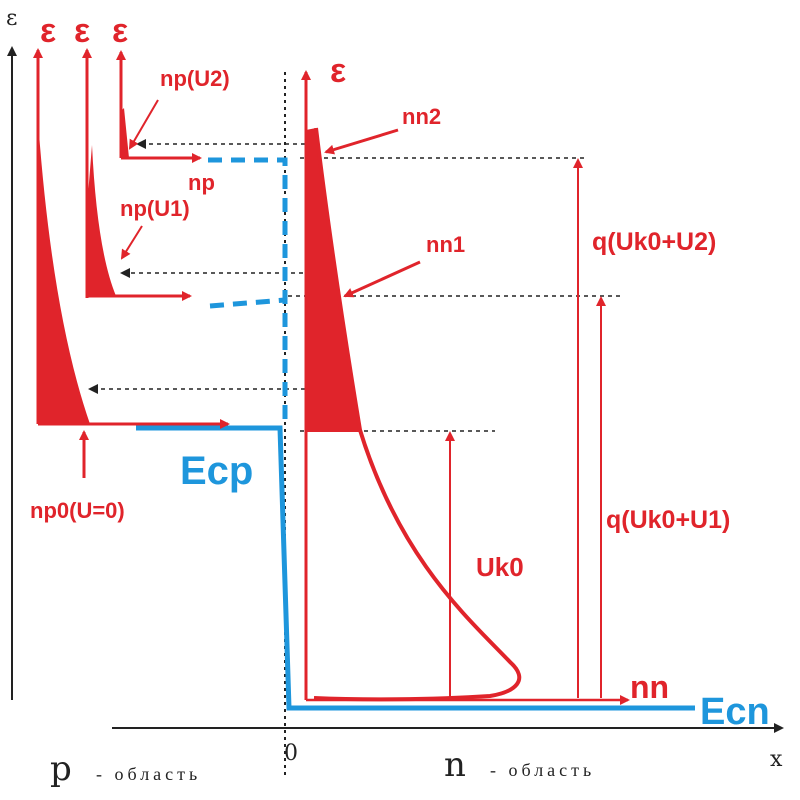 The width and height of the screenshot is (800, 800). Describe the element at coordinates (131, 242) in the screenshot. I see `np-u1-pointer` at that location.